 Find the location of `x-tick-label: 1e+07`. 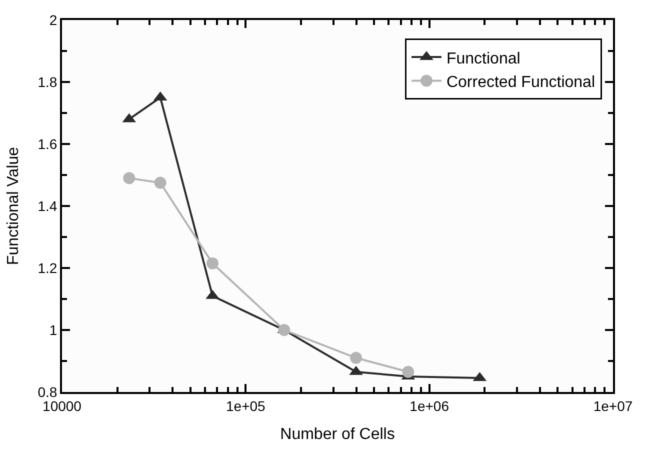

x-tick-label: 1e+07 is located at coordinates (613, 406).